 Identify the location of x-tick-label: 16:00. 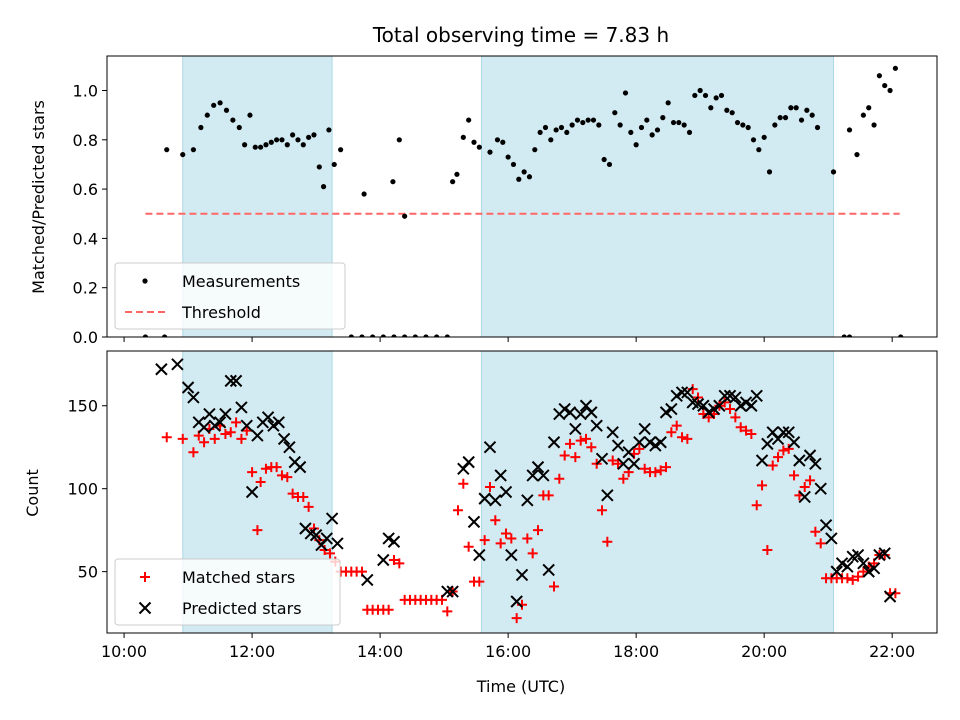
(508, 651).